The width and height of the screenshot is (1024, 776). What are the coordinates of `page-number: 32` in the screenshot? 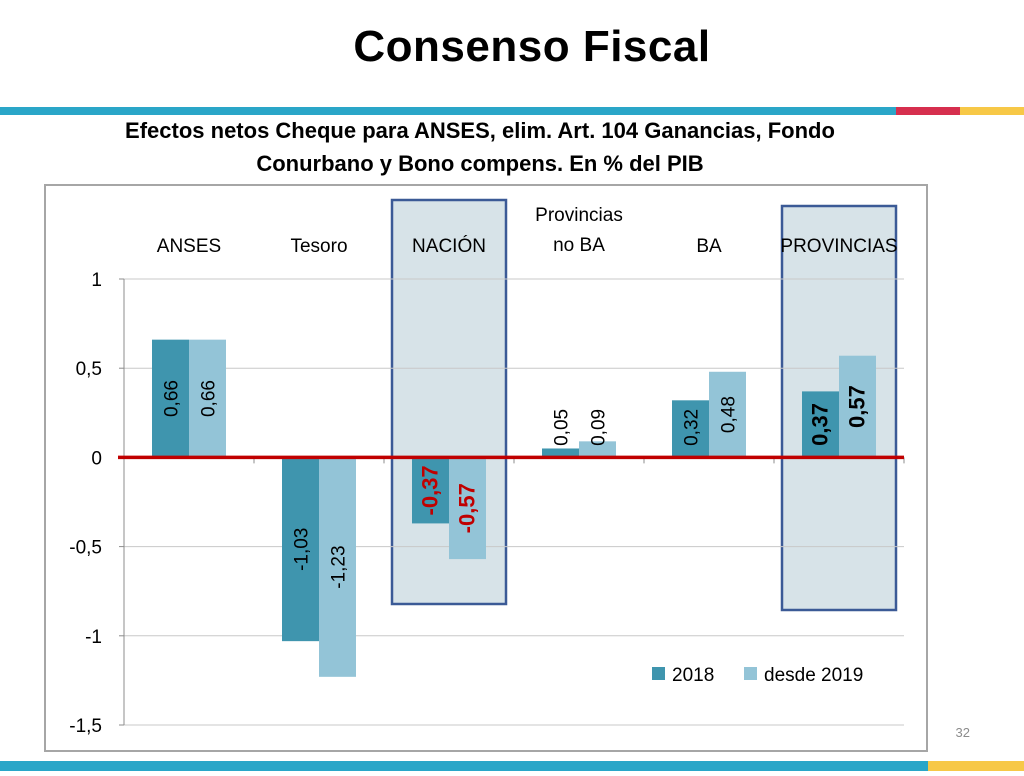 It's located at (962, 732).